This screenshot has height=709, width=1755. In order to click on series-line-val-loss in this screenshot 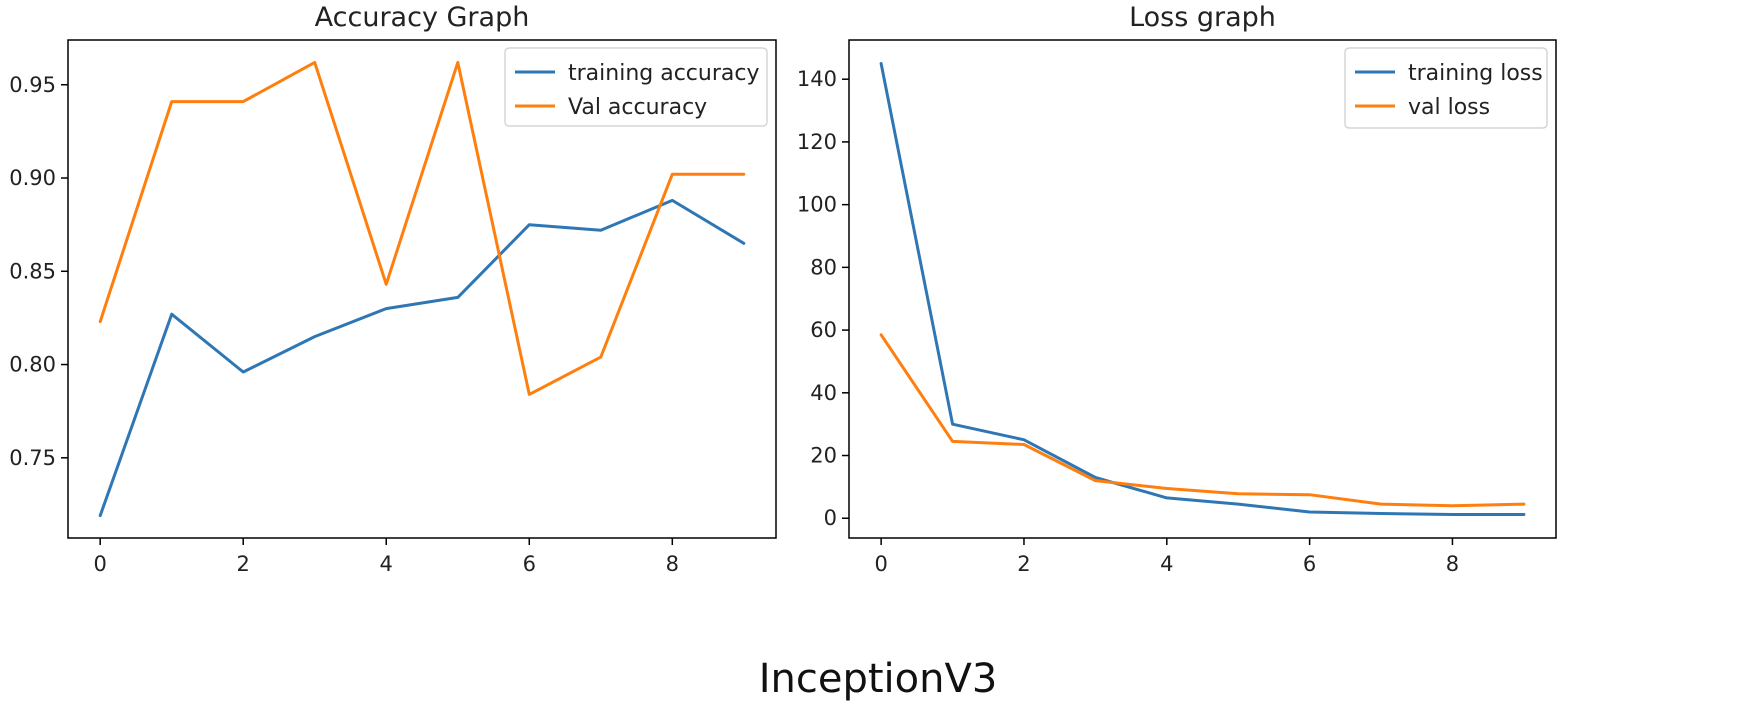, I will do `click(1202, 420)`.